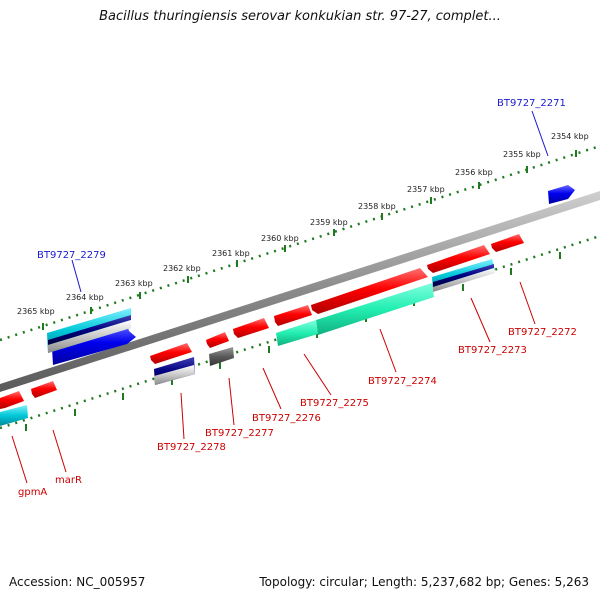 The image size is (600, 600). I want to click on scale-label-2358: 2358 kbp, so click(377, 206).